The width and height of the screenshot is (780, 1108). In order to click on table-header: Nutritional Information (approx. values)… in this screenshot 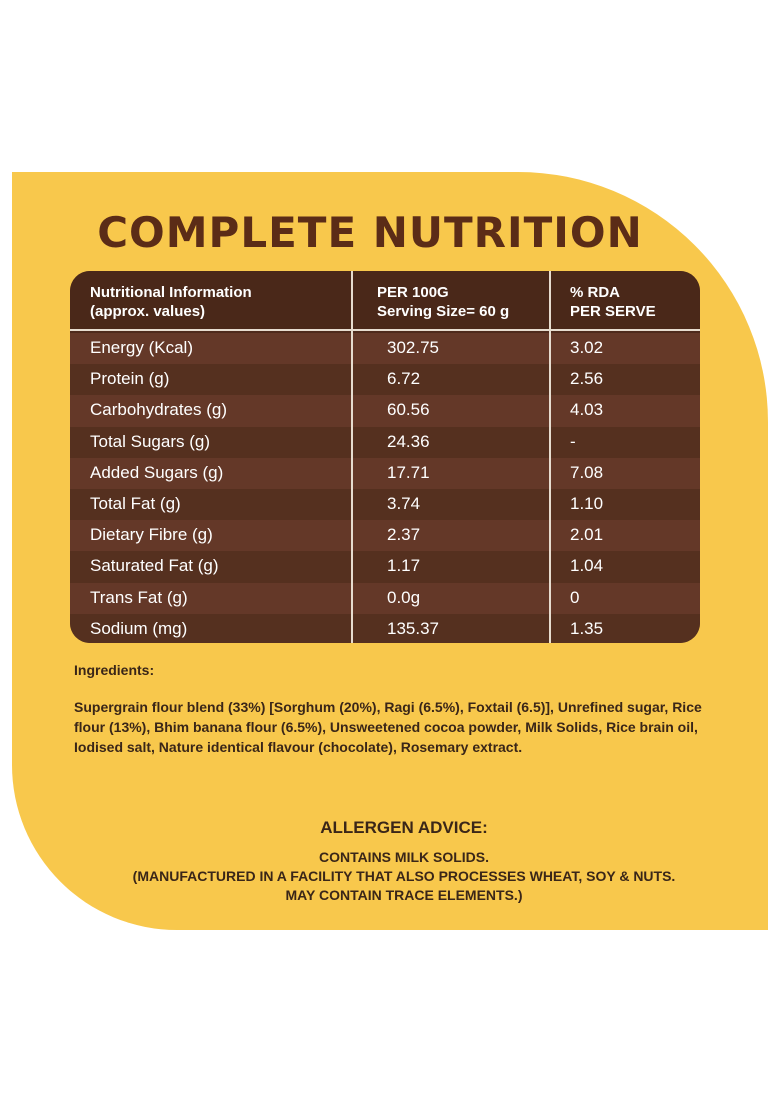, I will do `click(385, 300)`.